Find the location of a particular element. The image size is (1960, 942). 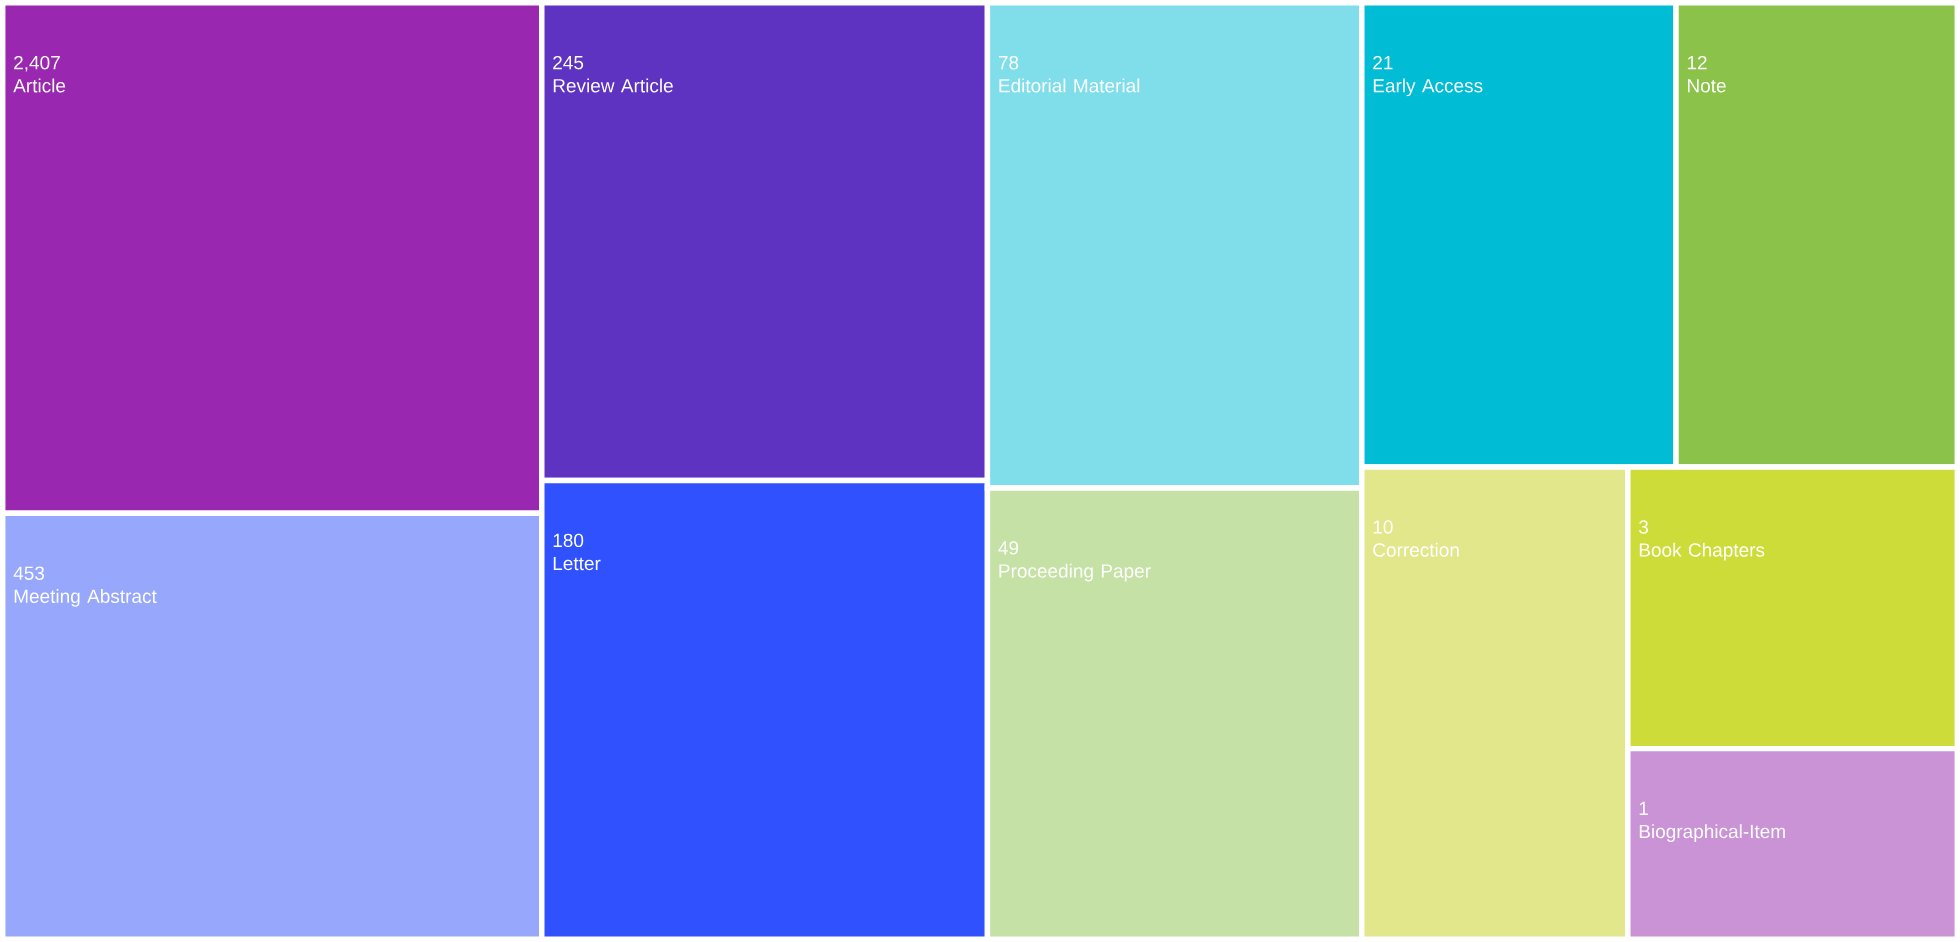

data-label: 245 is located at coordinates (568, 62).